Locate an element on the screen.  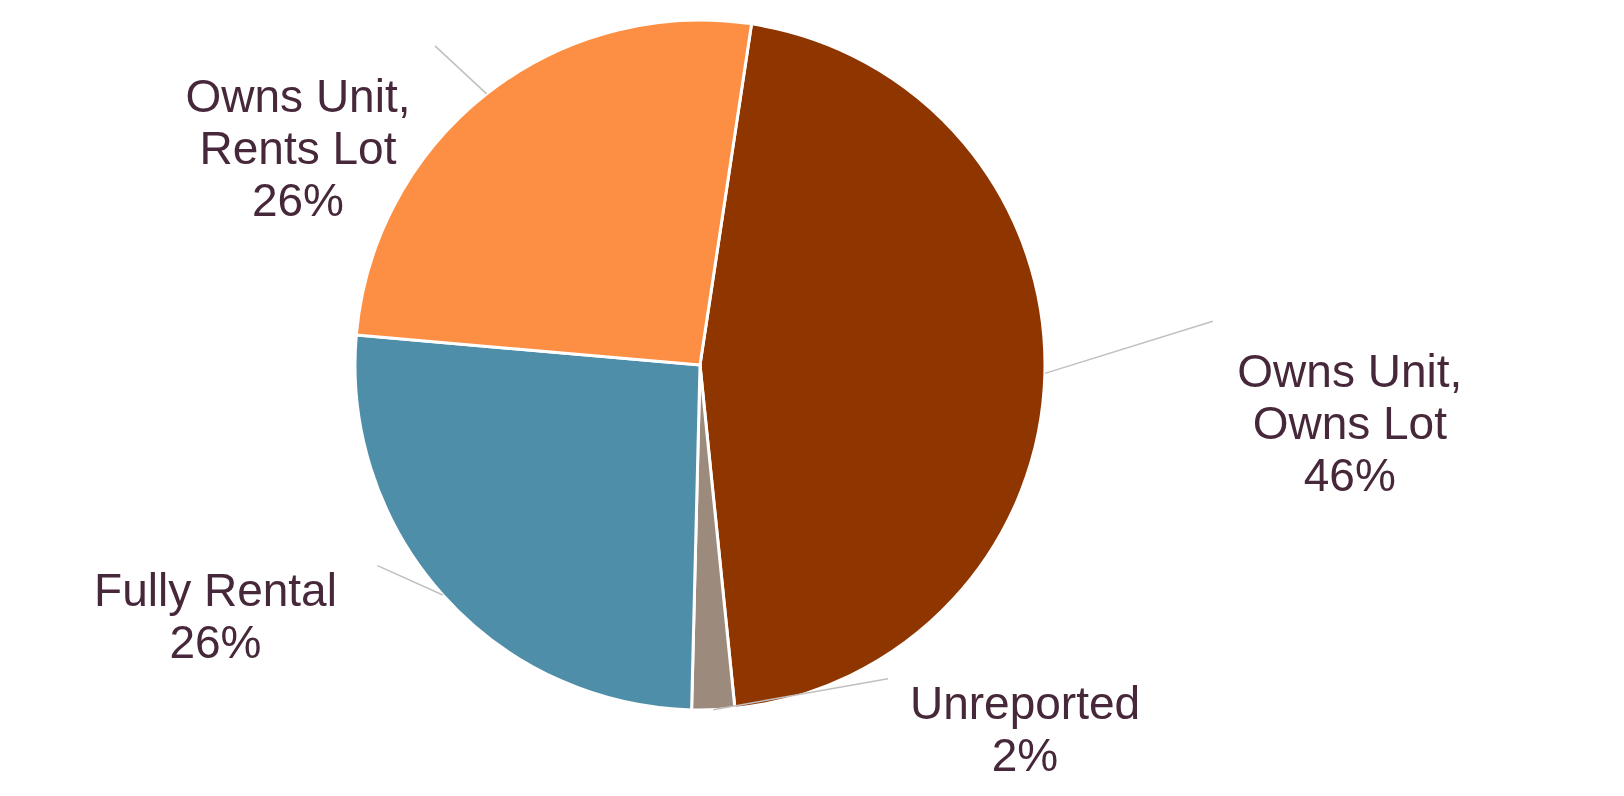
slice-label: Owns Unit, Rents Lot is located at coordinates (298, 121).